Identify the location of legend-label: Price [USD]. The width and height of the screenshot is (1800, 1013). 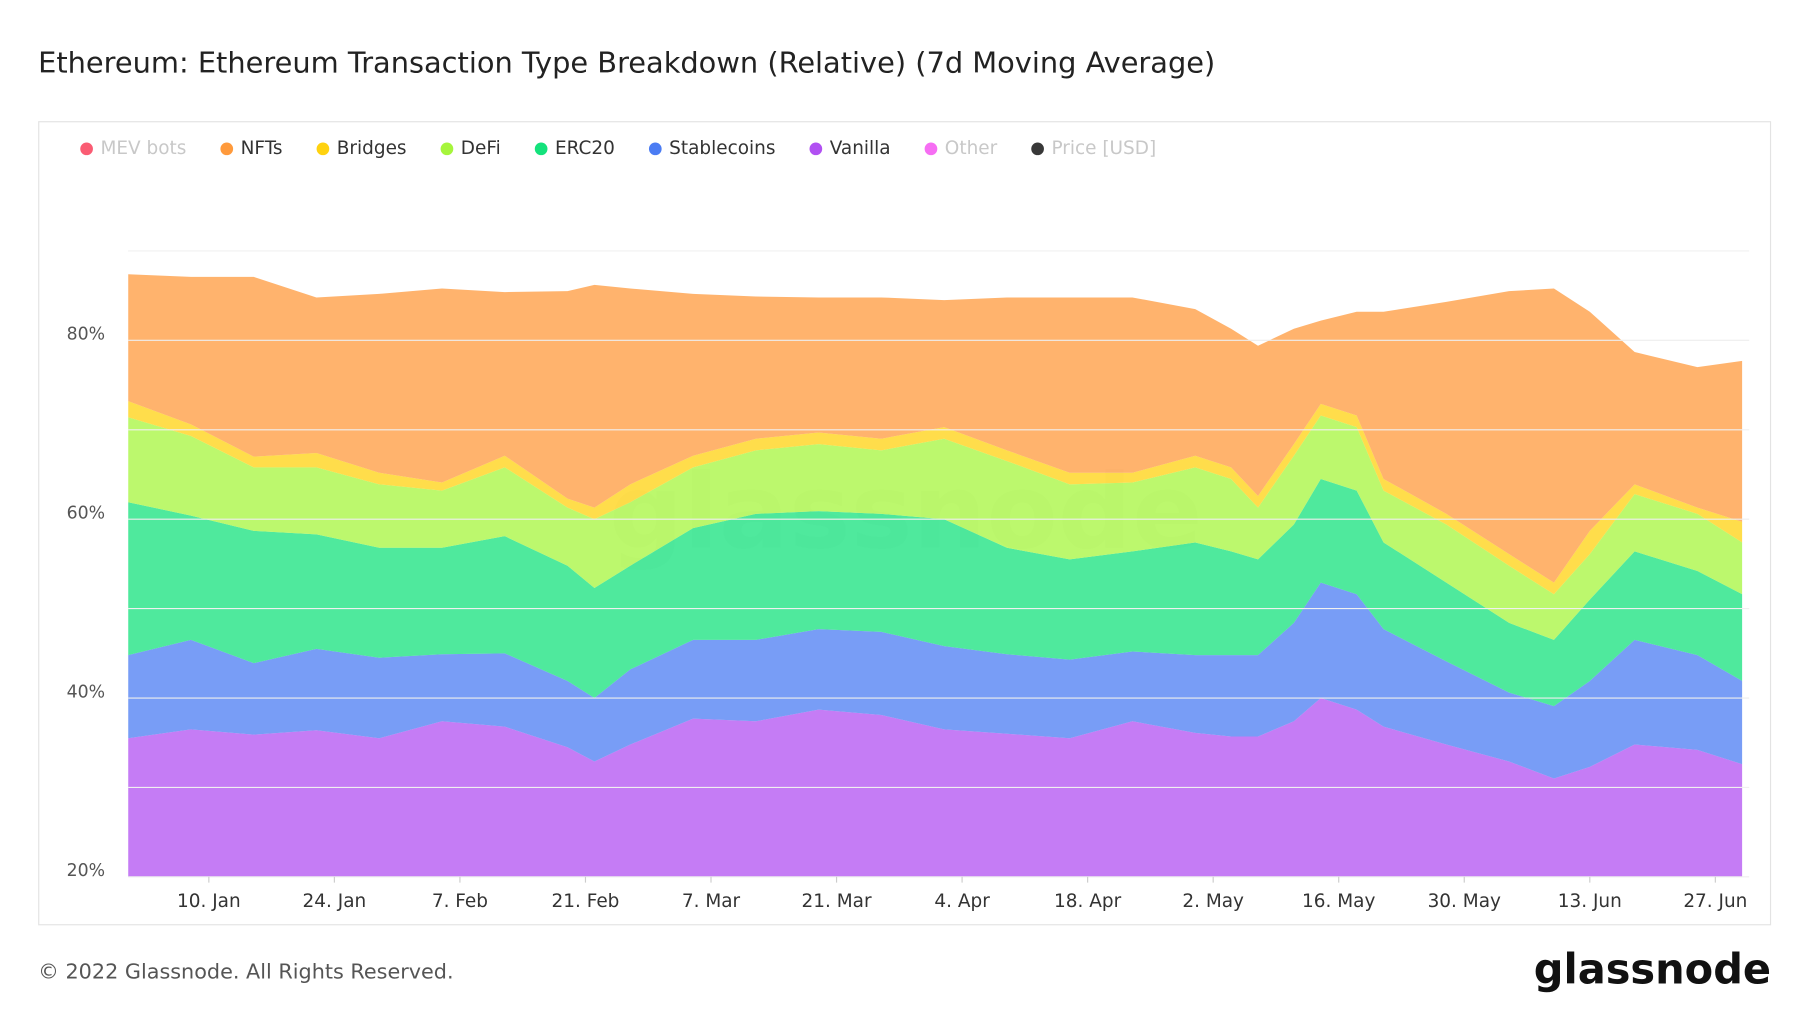
(1103, 148).